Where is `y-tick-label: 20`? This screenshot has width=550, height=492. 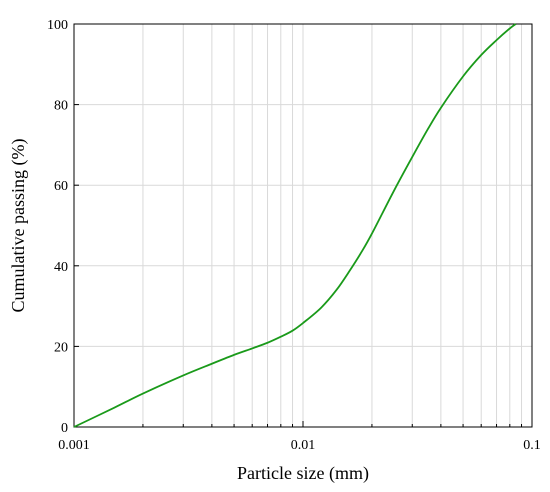 y-tick-label: 20 is located at coordinates (61, 347).